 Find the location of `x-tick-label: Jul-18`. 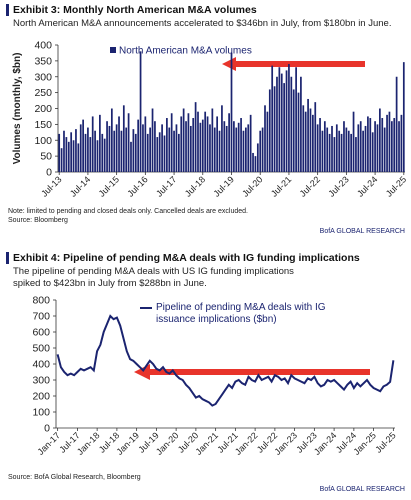

x-tick-label: Jul-18 is located at coordinates (195, 186).